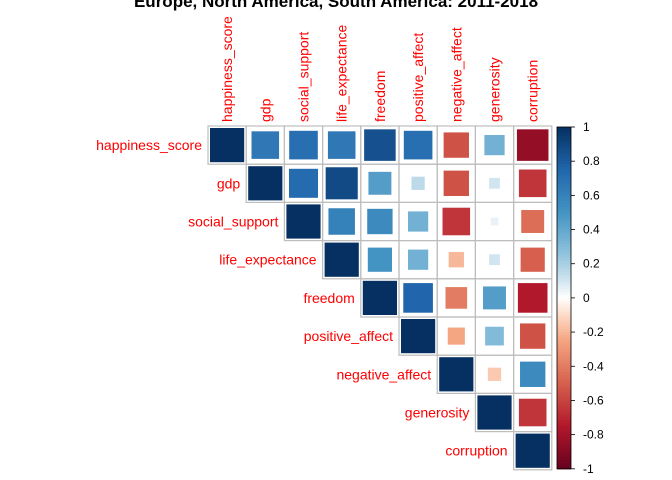 The height and width of the screenshot is (480, 672). I want to click on corr-cell-gdp-freedom, so click(380, 183).